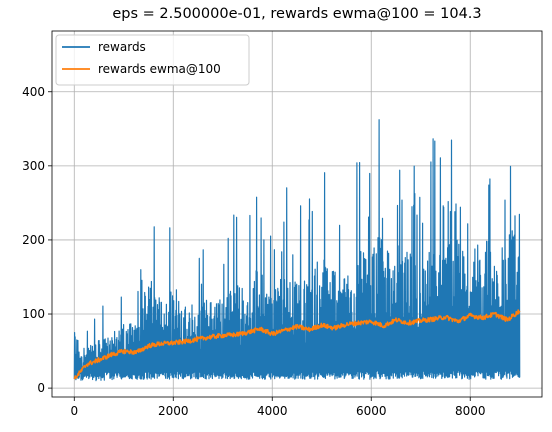 This screenshot has height=432, width=552. What do you see at coordinates (297, 344) in the screenshot?
I see `series-line-rewards-ewma` at bounding box center [297, 344].